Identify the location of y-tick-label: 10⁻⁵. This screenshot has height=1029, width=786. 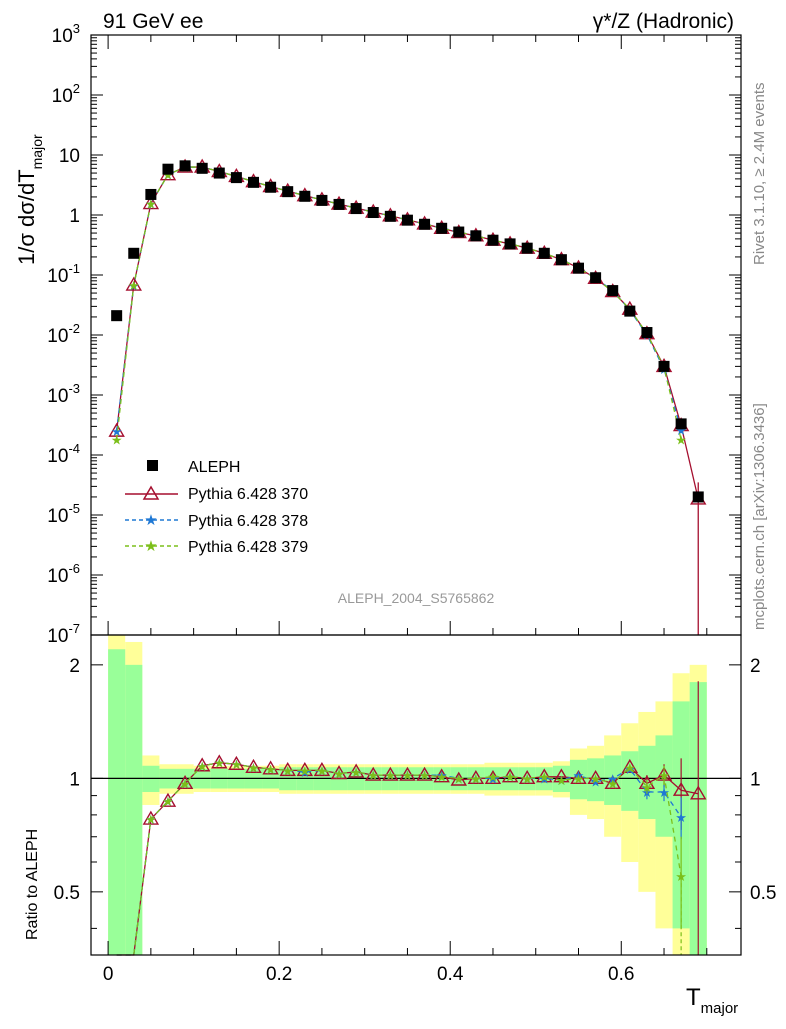
(63, 514).